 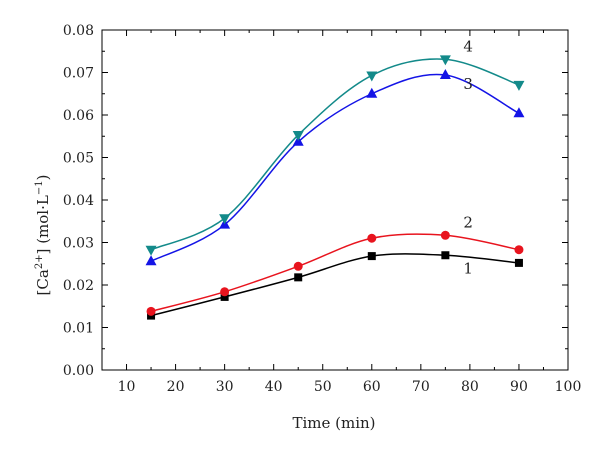 I want to click on y-tick-label: 0.00, so click(x=78, y=371).